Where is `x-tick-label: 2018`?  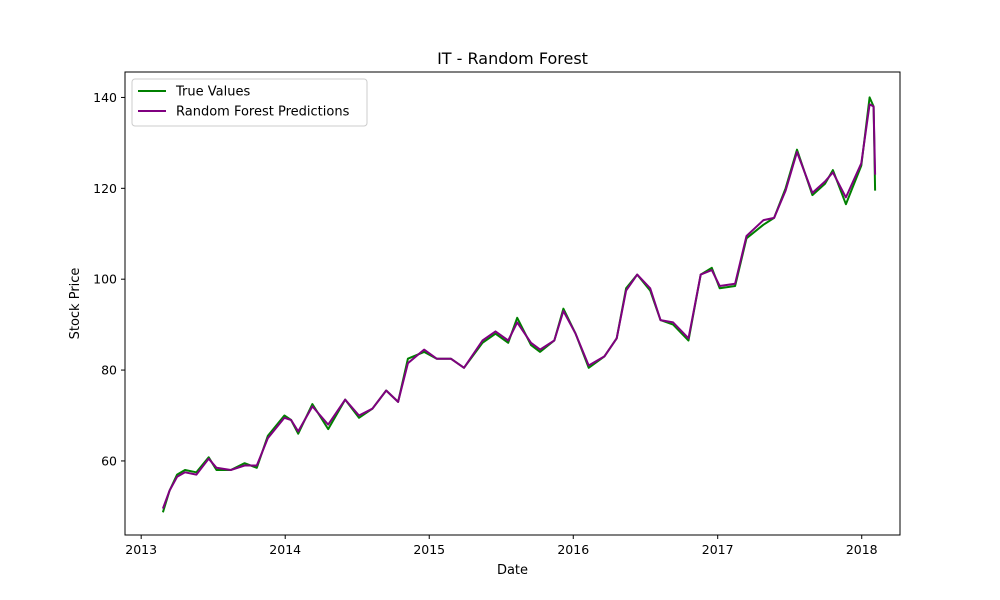 x-tick-label: 2018 is located at coordinates (862, 549).